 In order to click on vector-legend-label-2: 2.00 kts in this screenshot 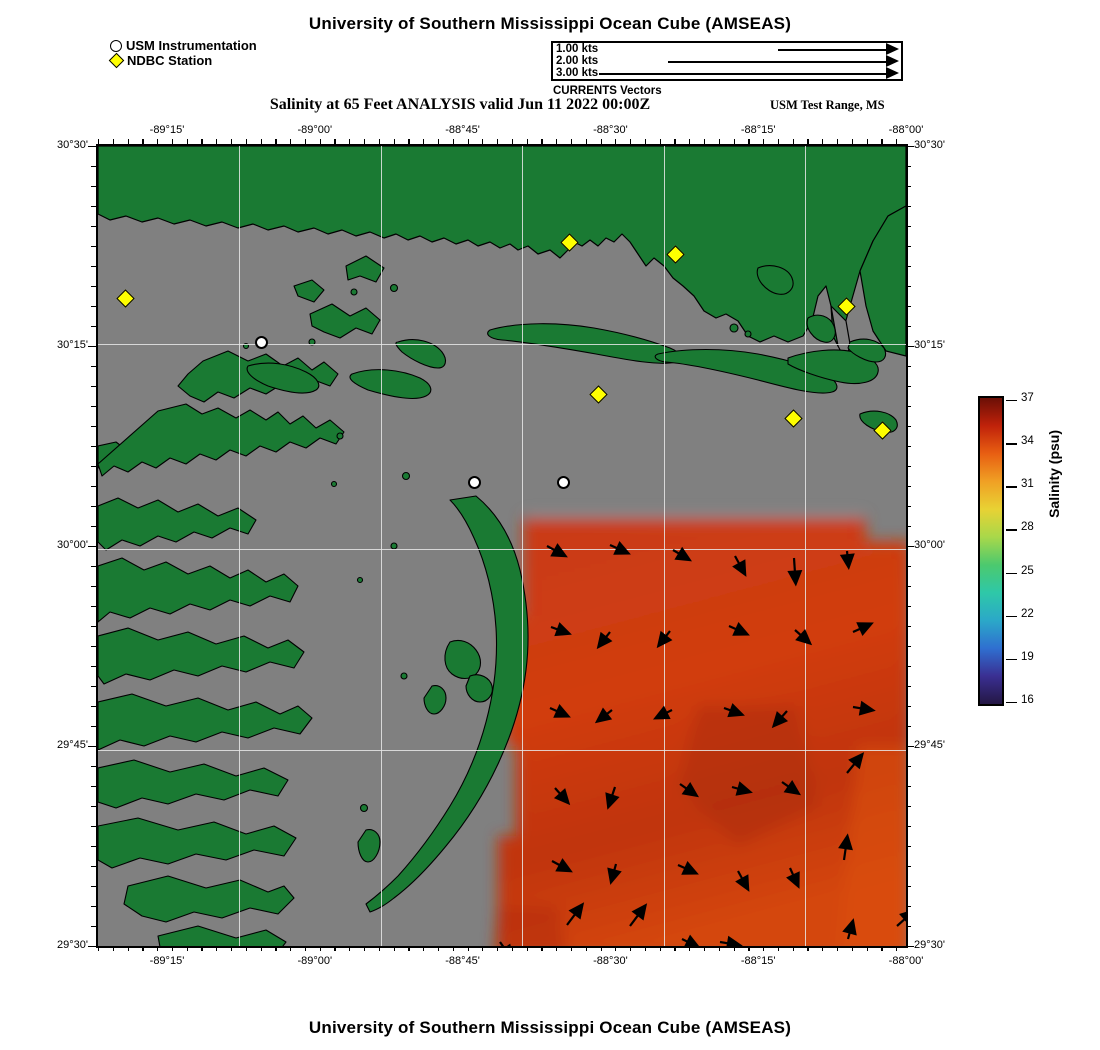, I will do `click(578, 61)`.